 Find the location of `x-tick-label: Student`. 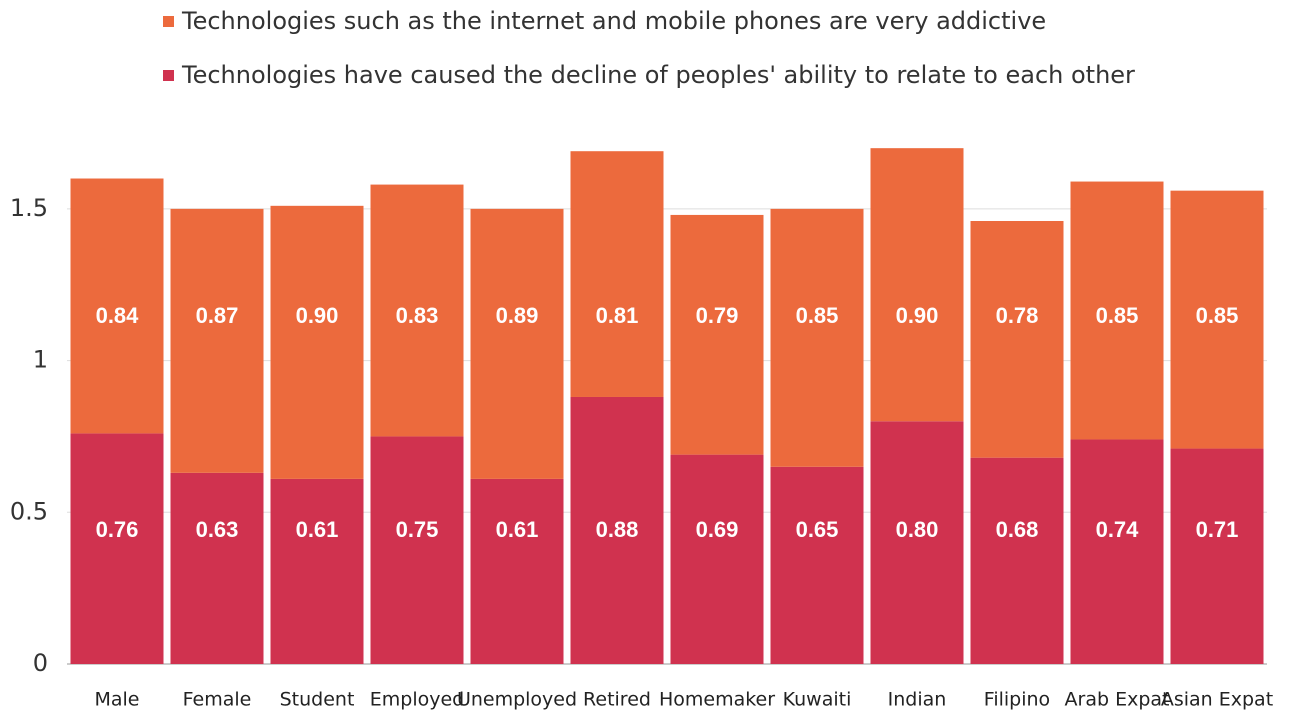

x-tick-label: Student is located at coordinates (317, 700).